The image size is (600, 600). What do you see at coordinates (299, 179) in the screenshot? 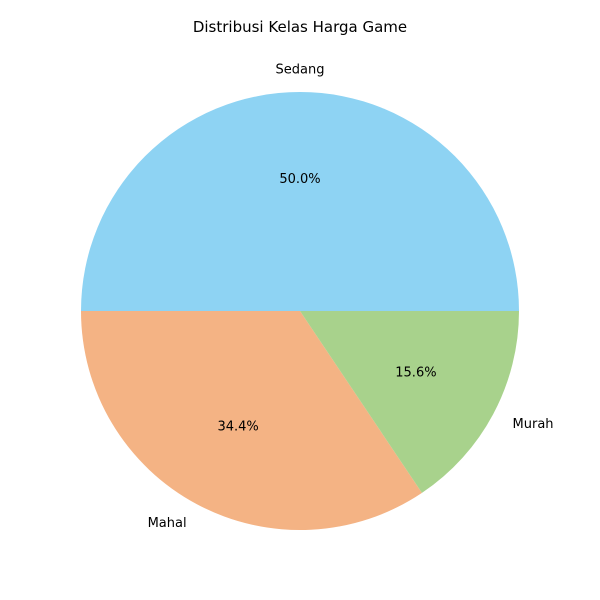
I see `slice-percent-sedang: 50.0%` at bounding box center [299, 179].